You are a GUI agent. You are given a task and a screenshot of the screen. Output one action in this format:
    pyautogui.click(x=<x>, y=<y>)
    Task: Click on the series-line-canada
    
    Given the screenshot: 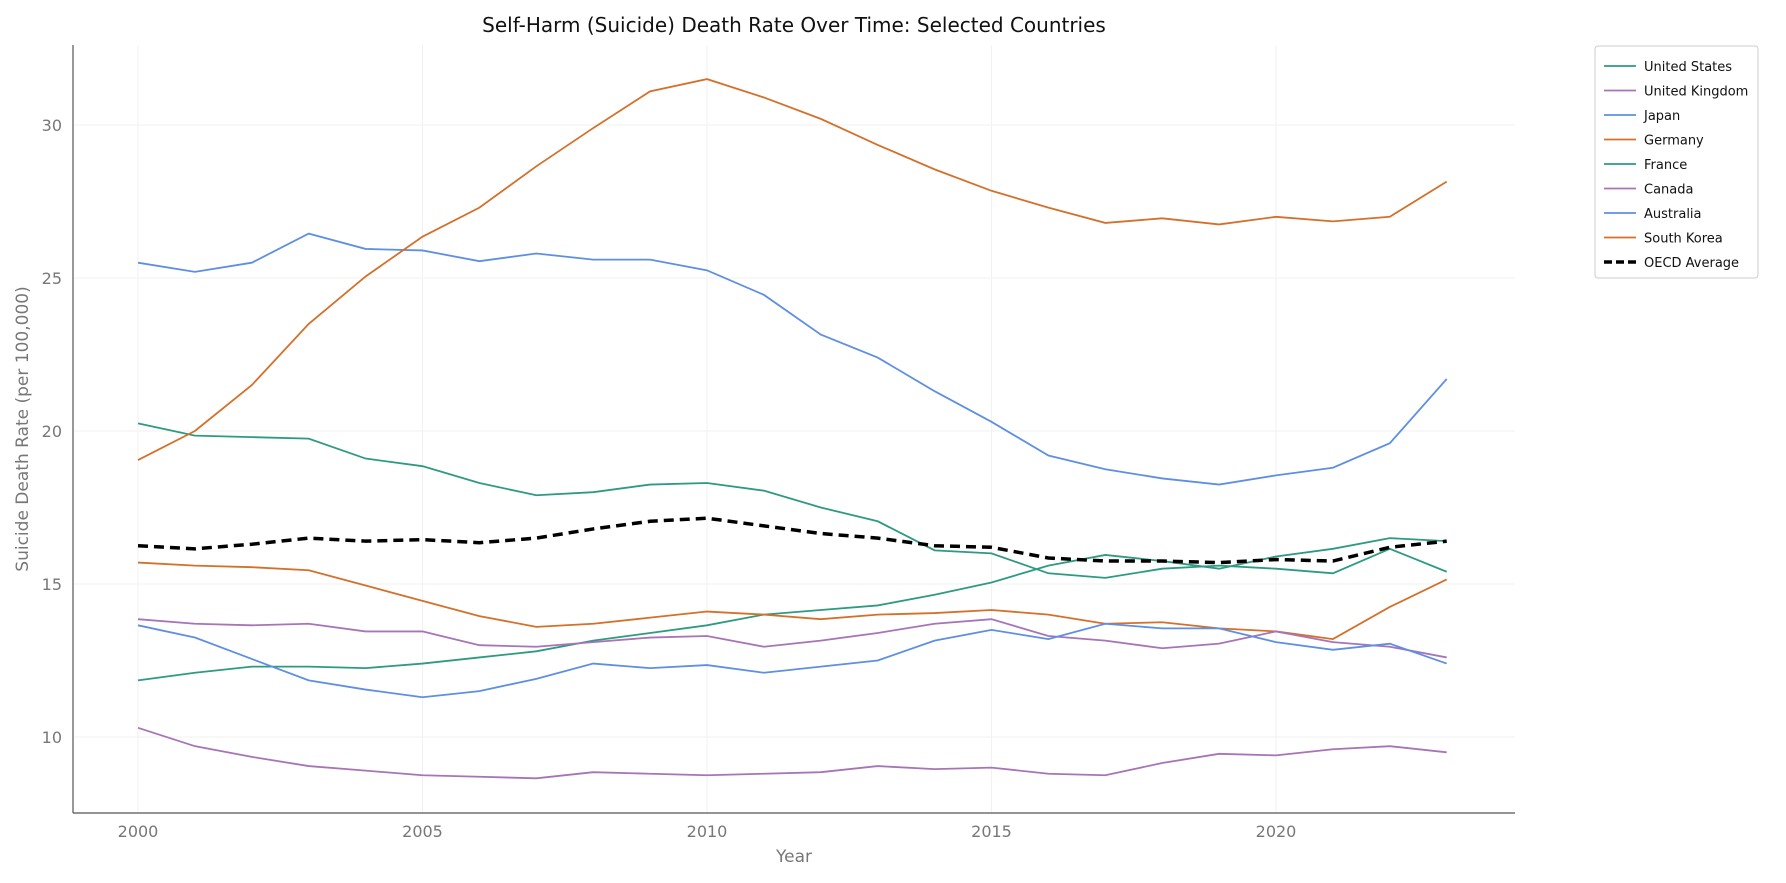 What is the action you would take?
    pyautogui.click(x=792, y=638)
    